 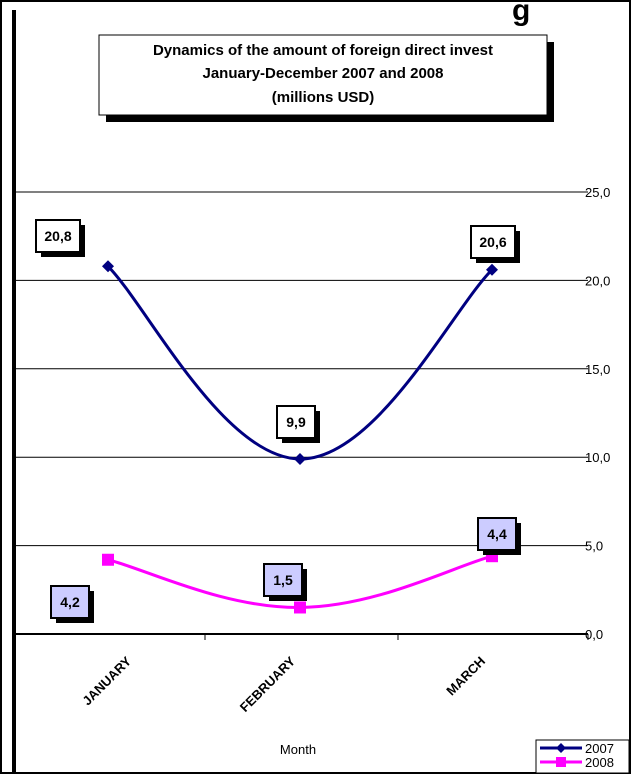 What do you see at coordinates (597, 192) in the screenshot?
I see `y-tick-label: 25,0` at bounding box center [597, 192].